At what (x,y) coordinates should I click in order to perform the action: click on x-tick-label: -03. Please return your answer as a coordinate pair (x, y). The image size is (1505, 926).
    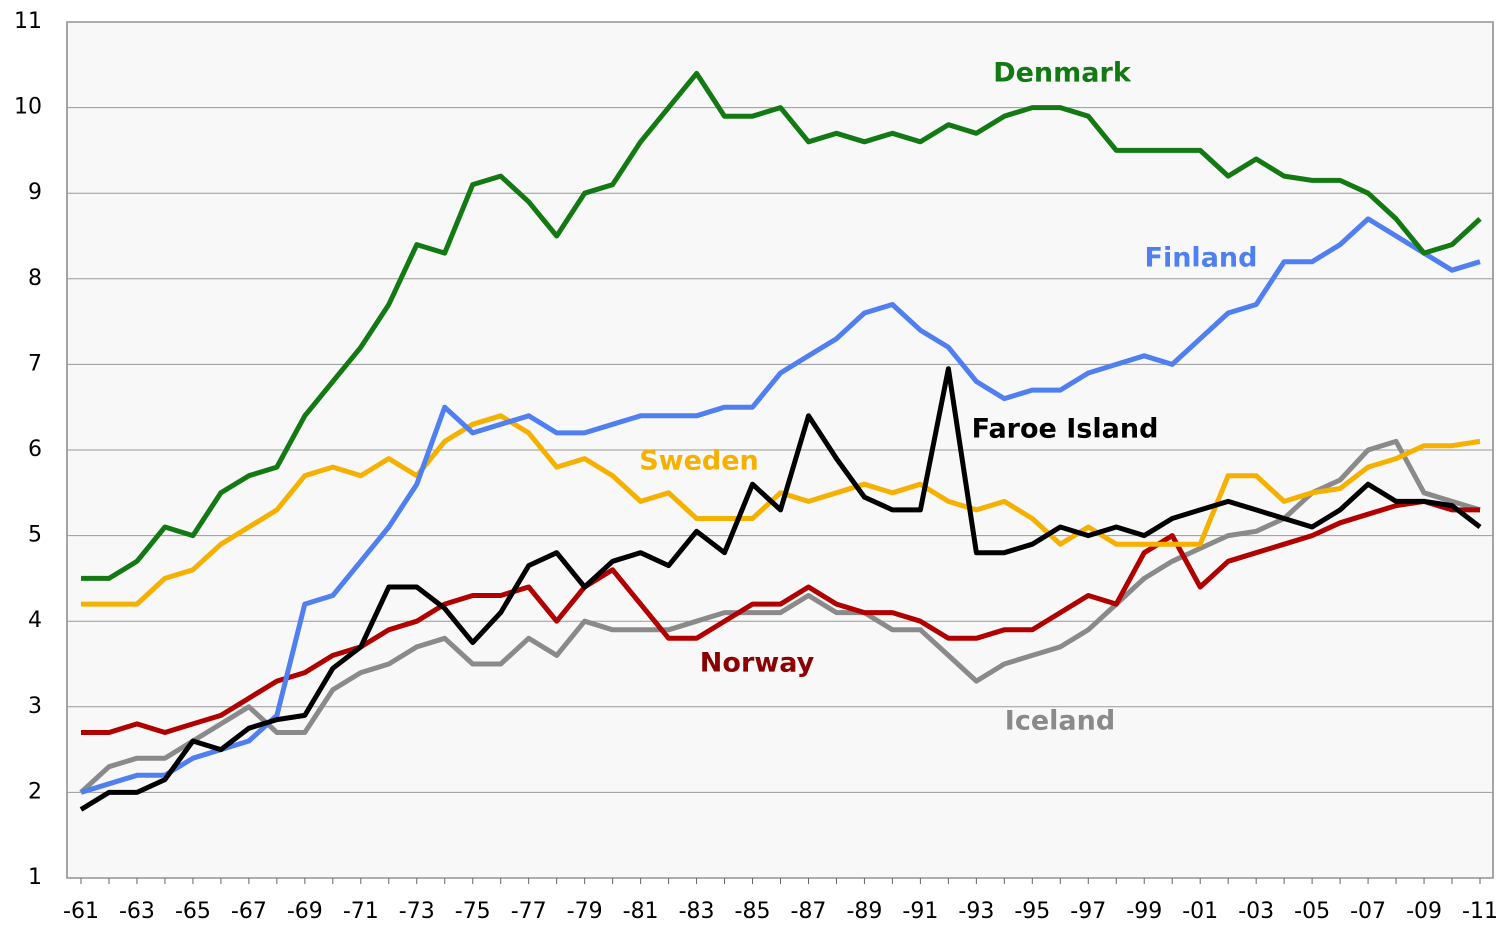
    Looking at the image, I should click on (1256, 911).